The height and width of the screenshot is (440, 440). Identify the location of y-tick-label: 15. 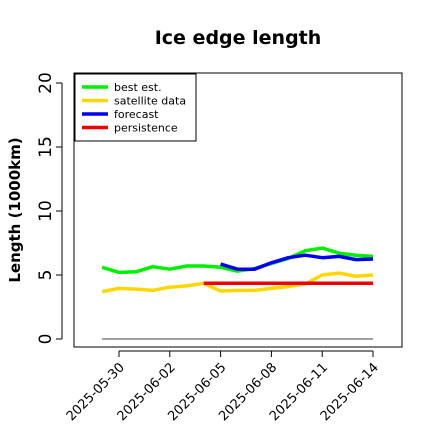
(46, 147).